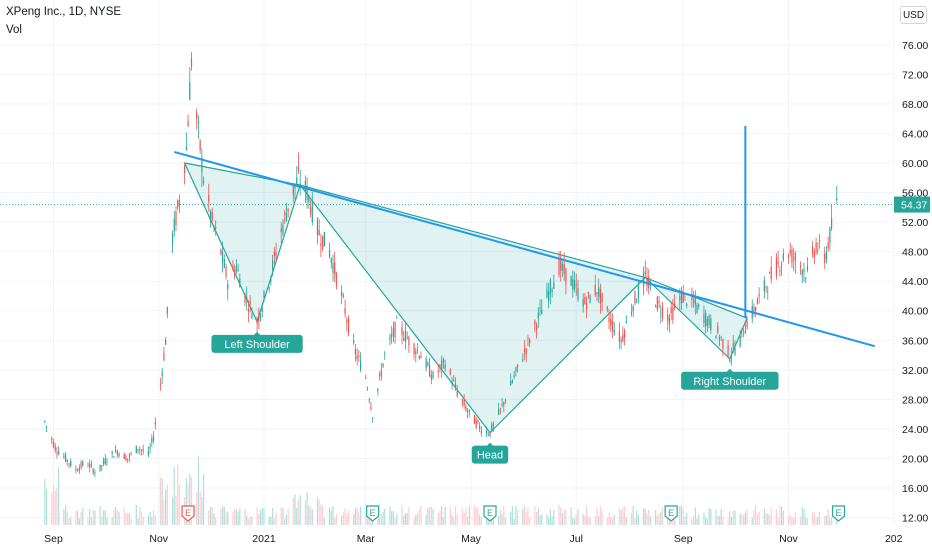 This screenshot has width=932, height=555. I want to click on currency-button: USD, so click(913, 15).